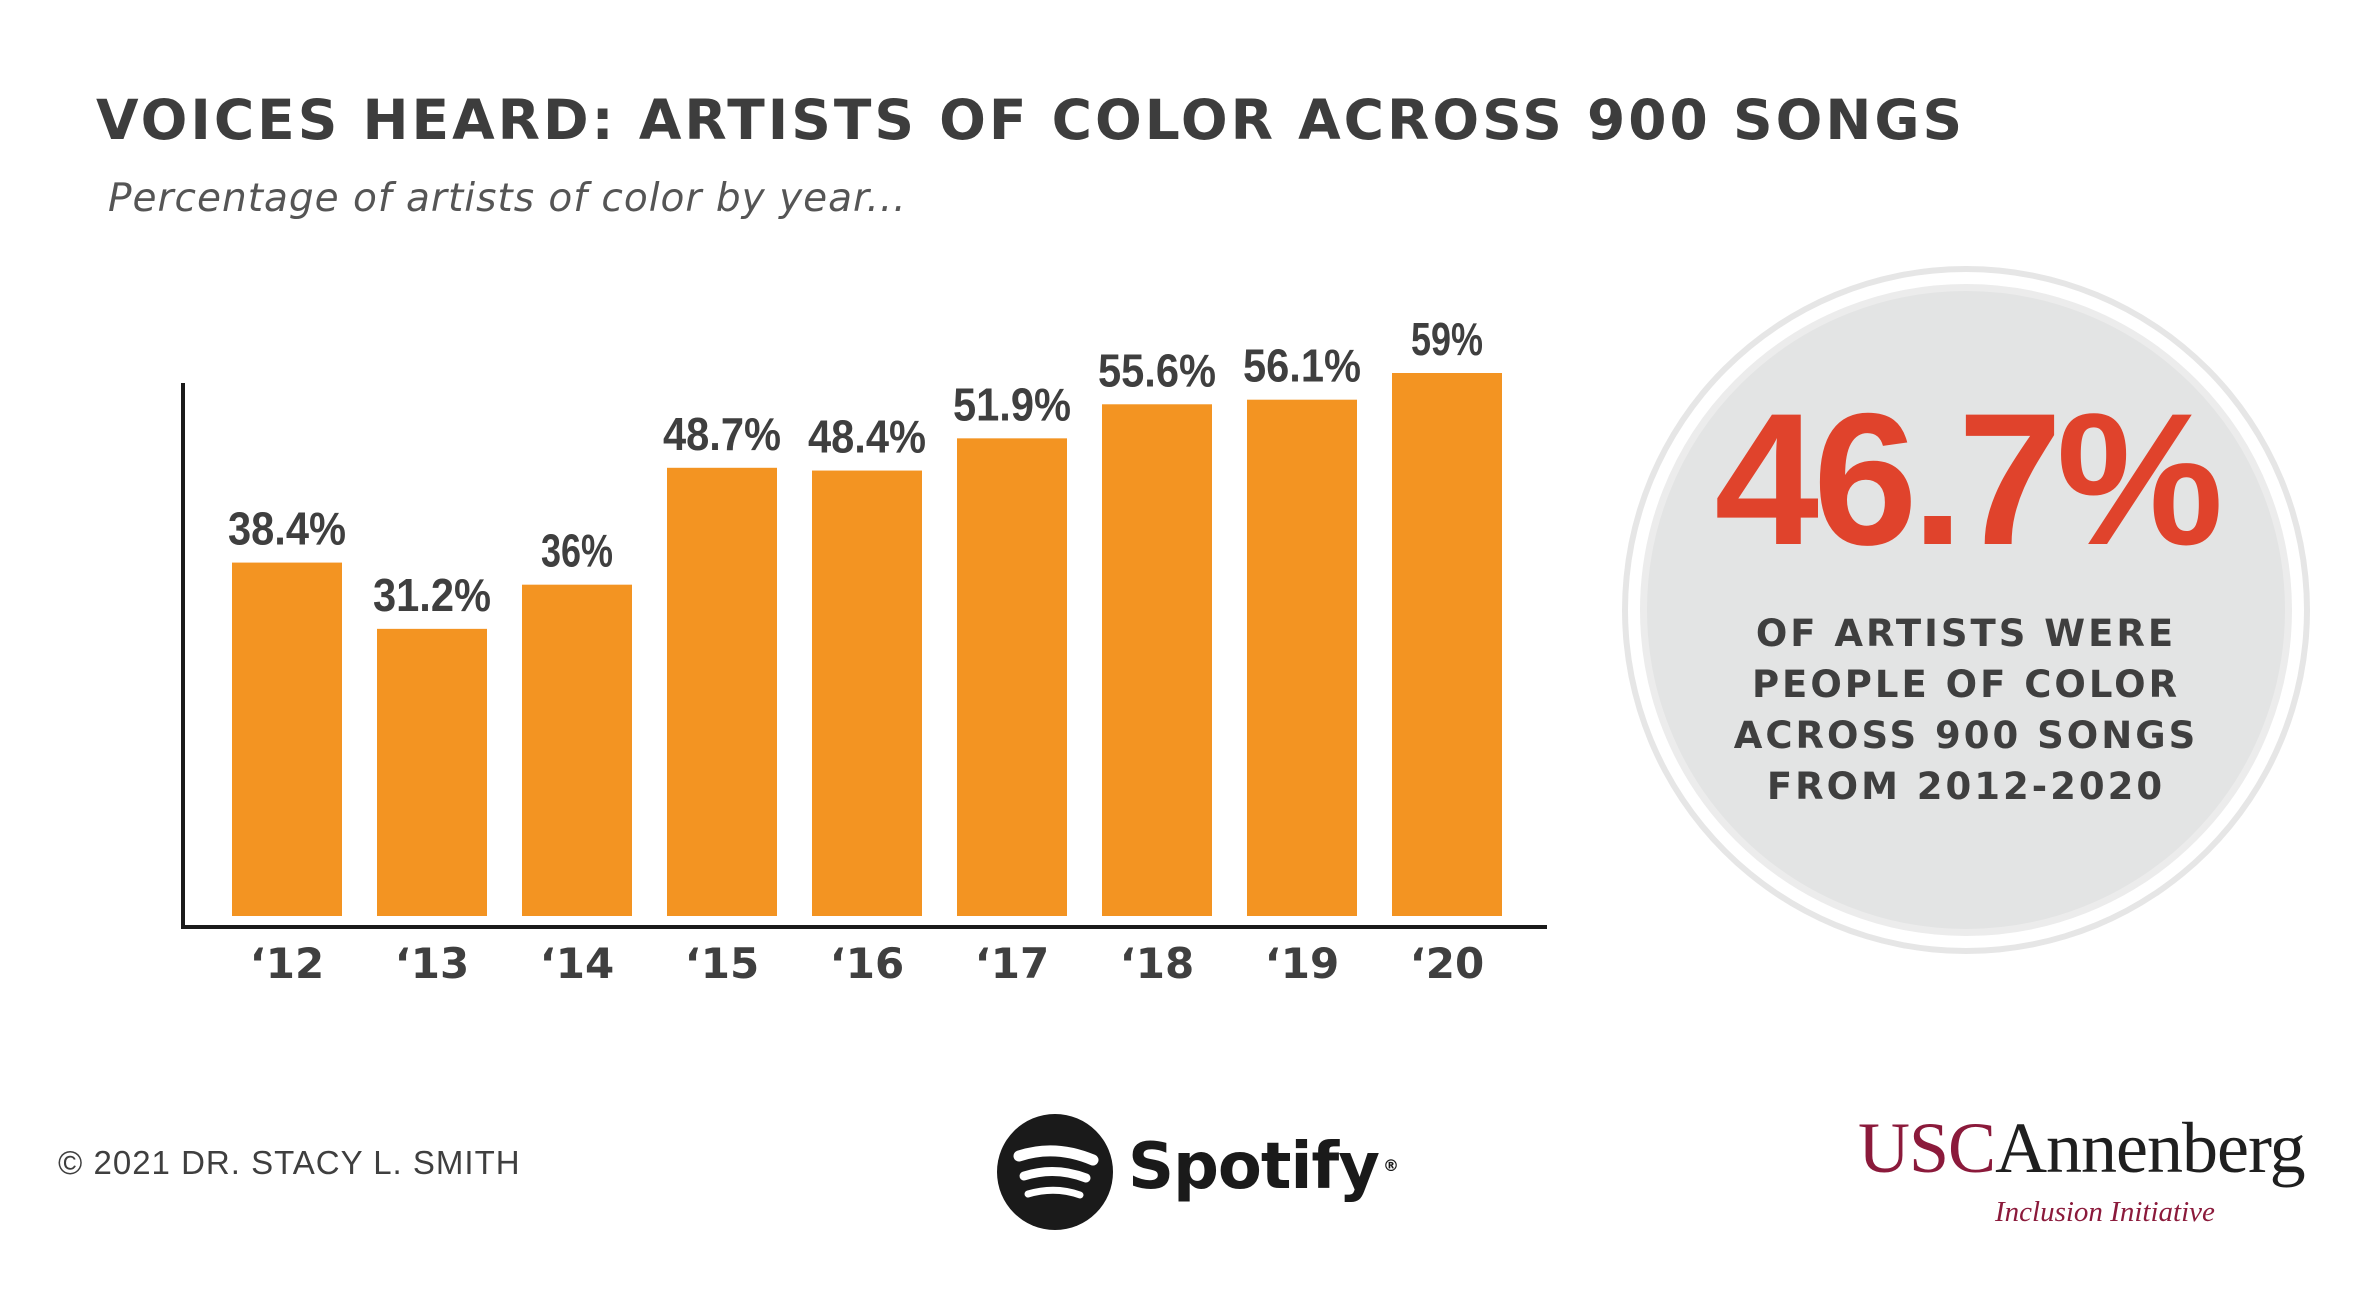 This screenshot has width=2373, height=1297. Describe the element at coordinates (1927, 1148) in the screenshot. I see `usc-wordmark: USC` at that location.